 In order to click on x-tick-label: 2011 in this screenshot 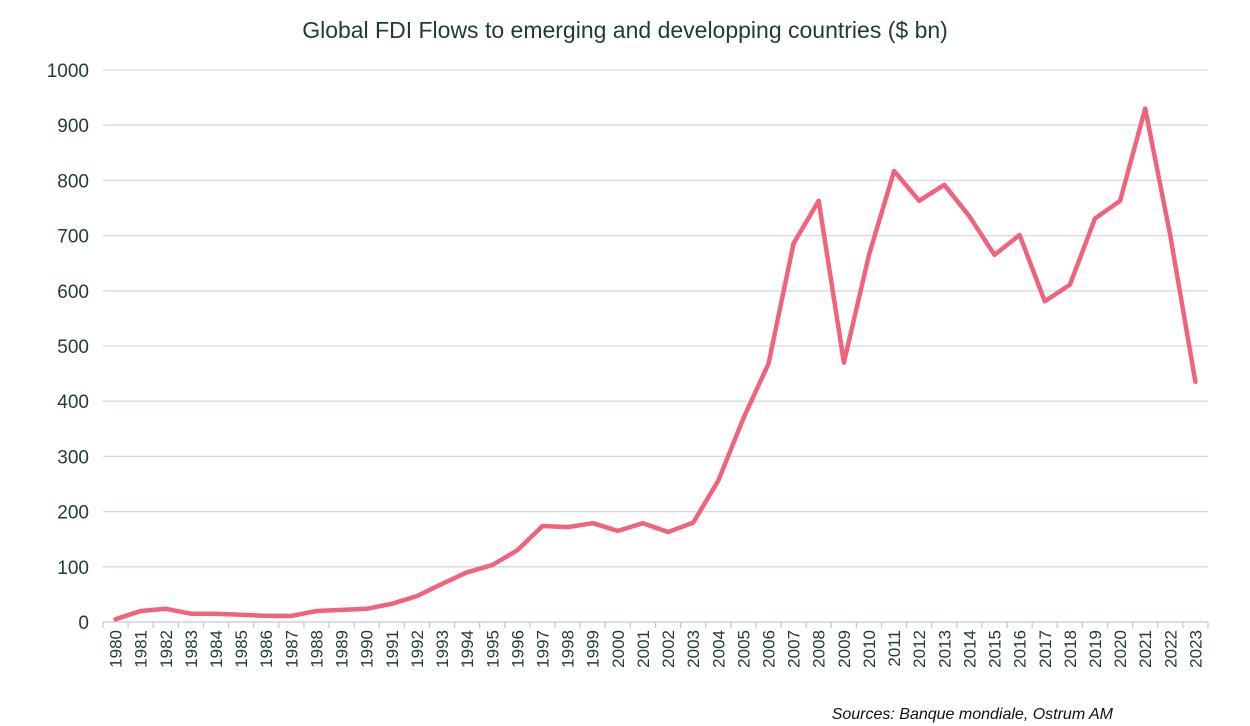, I will do `click(894, 648)`.